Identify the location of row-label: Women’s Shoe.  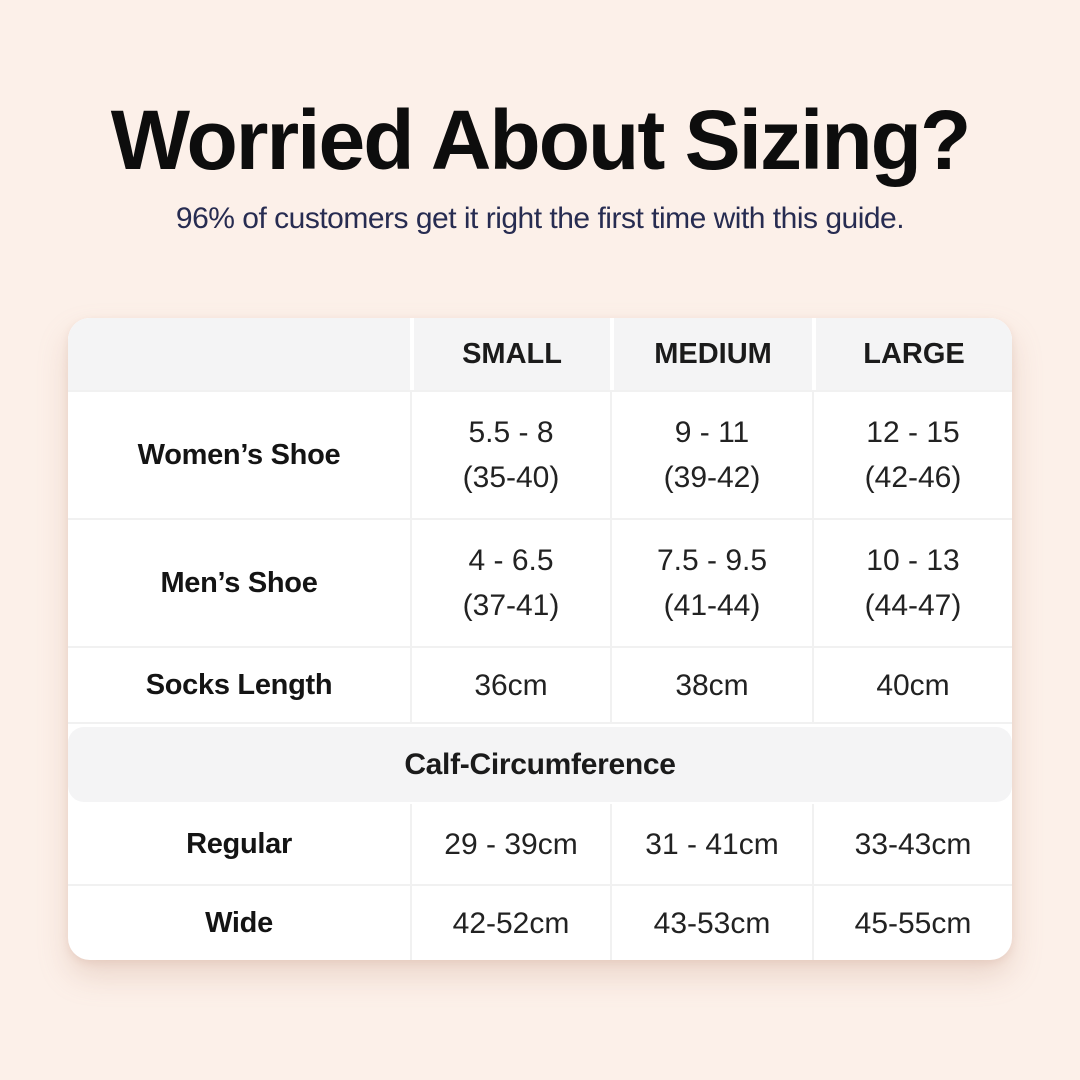
(239, 454).